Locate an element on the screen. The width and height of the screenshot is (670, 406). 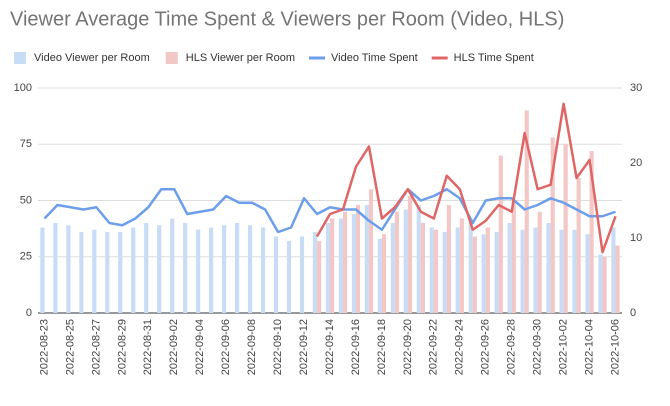
x-tick-label: 2022-09-20 is located at coordinates (408, 347).